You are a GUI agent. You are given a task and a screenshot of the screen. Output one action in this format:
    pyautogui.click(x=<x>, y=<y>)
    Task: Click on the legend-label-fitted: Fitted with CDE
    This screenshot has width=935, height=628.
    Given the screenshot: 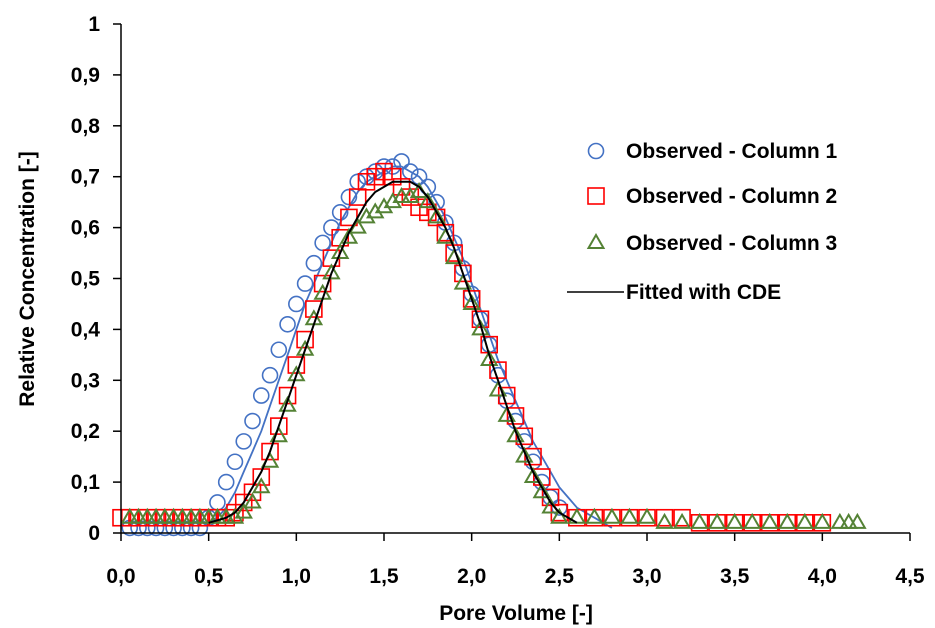 What is the action you would take?
    pyautogui.click(x=703, y=292)
    